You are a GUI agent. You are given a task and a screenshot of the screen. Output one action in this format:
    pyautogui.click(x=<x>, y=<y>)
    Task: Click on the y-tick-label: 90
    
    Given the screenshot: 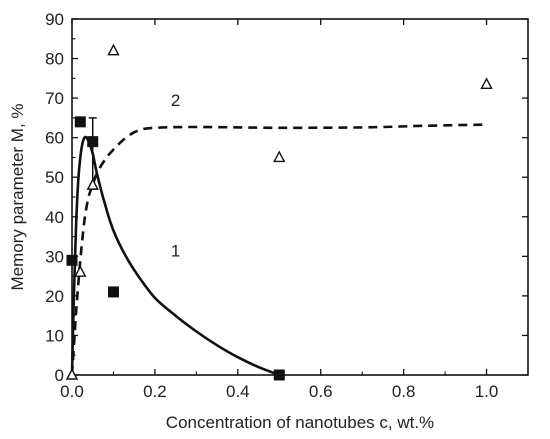 What is the action you would take?
    pyautogui.click(x=54, y=19)
    